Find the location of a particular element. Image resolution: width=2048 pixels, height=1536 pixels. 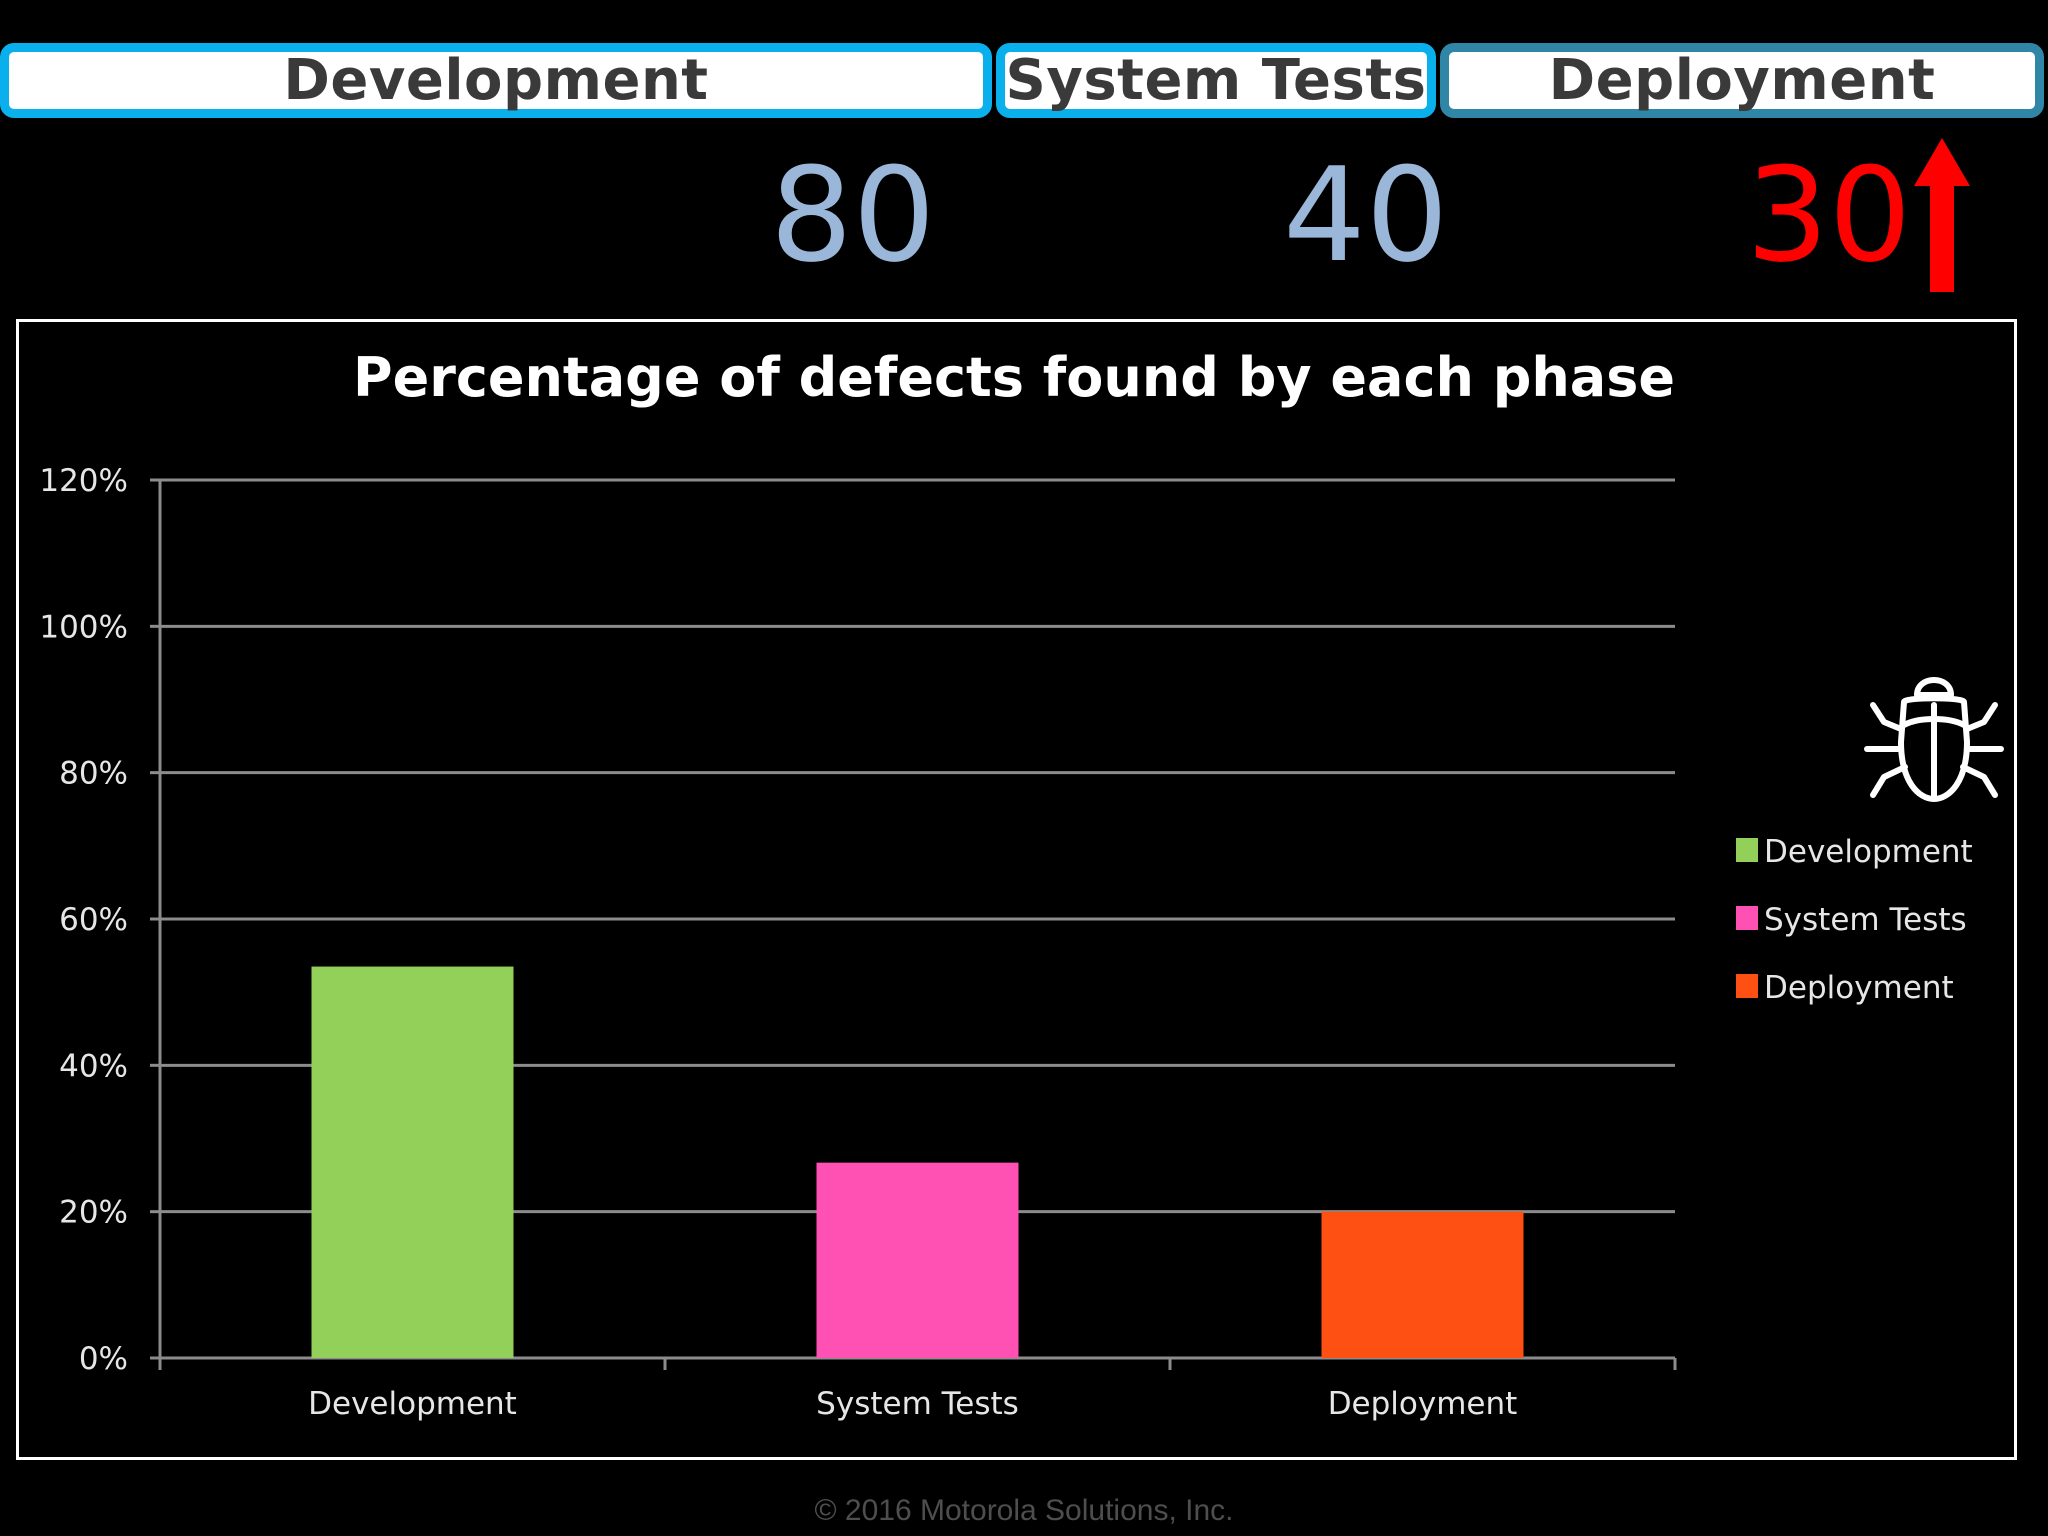

tab-system-tests: System Tests is located at coordinates (1216, 80).